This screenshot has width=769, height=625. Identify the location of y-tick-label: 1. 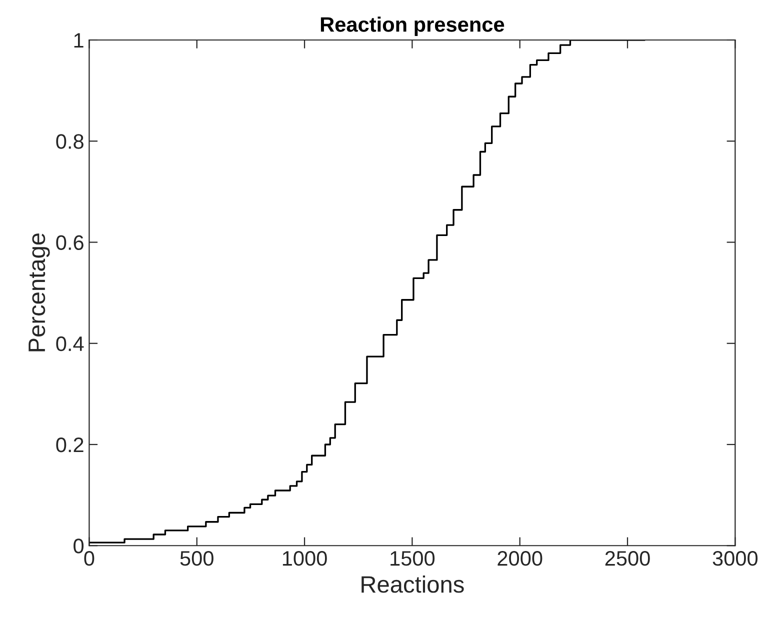
(79, 40).